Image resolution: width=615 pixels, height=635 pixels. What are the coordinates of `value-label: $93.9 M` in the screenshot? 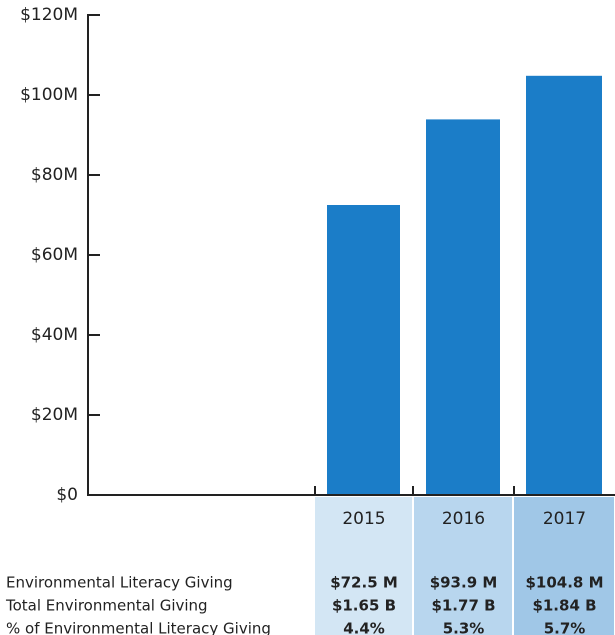 It's located at (464, 583).